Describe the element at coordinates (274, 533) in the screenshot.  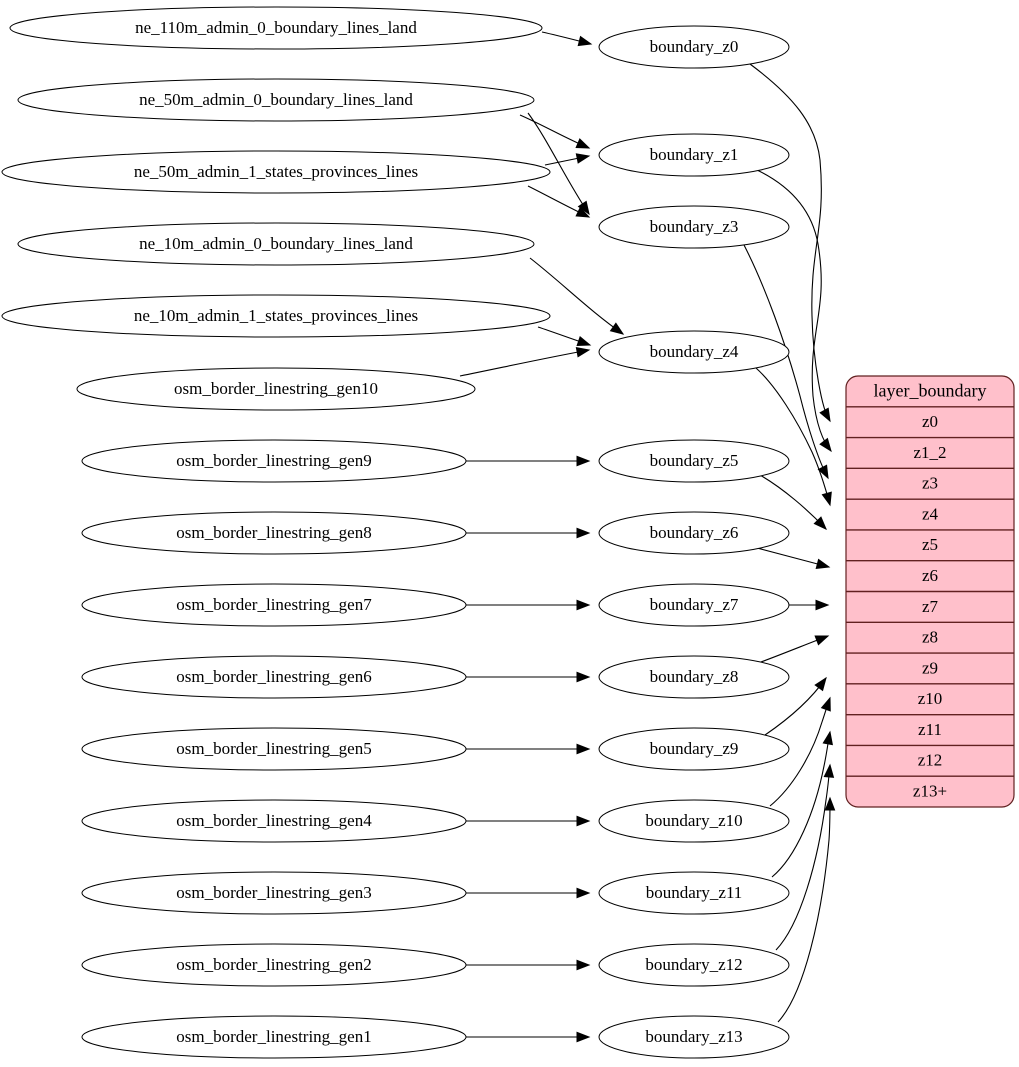
I see `source-node-osm_border_linestring_gen8: osm_border_linestring_gen8` at that location.